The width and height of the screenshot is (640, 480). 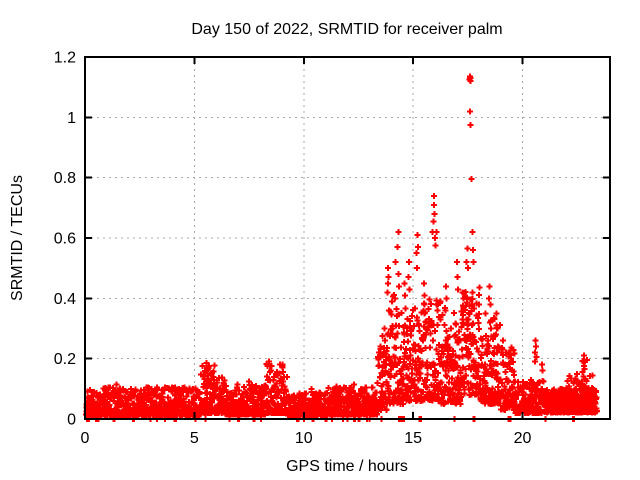 I want to click on y-tick-label: 0.2, so click(x=65, y=359).